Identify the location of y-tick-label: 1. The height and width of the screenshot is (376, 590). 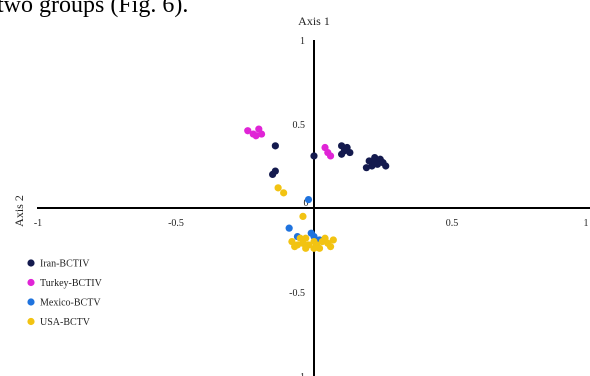
(302, 41).